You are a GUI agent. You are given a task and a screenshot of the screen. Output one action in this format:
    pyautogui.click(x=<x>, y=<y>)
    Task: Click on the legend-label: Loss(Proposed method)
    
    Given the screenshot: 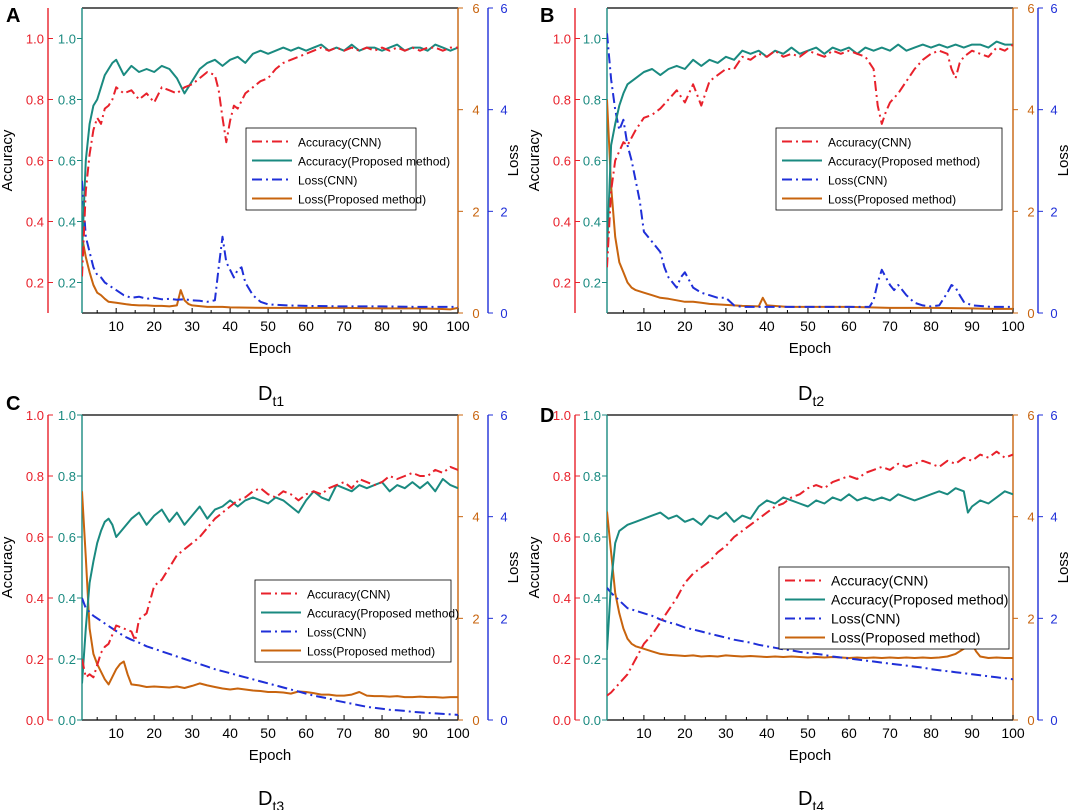 What is the action you would take?
    pyautogui.click(x=892, y=200)
    